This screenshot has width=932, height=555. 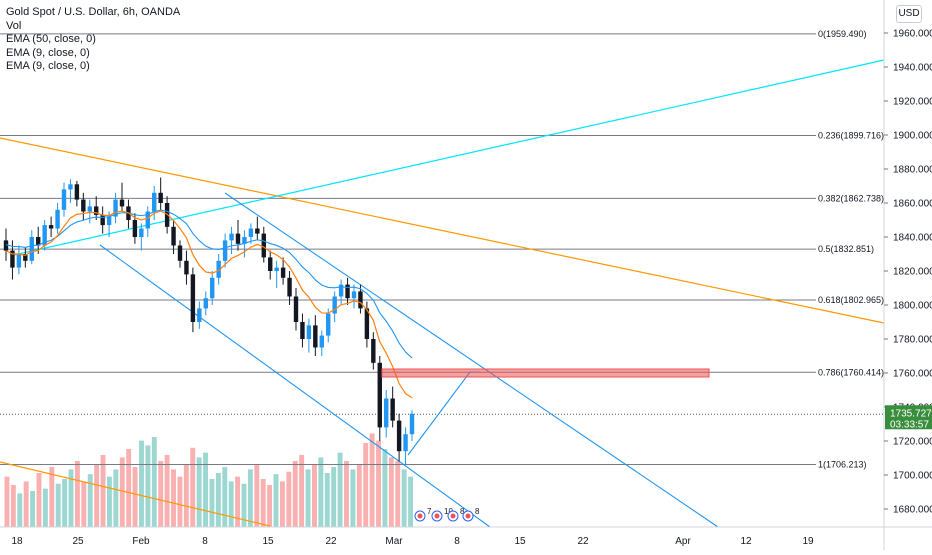 I want to click on currency-button: USD, so click(x=909, y=14).